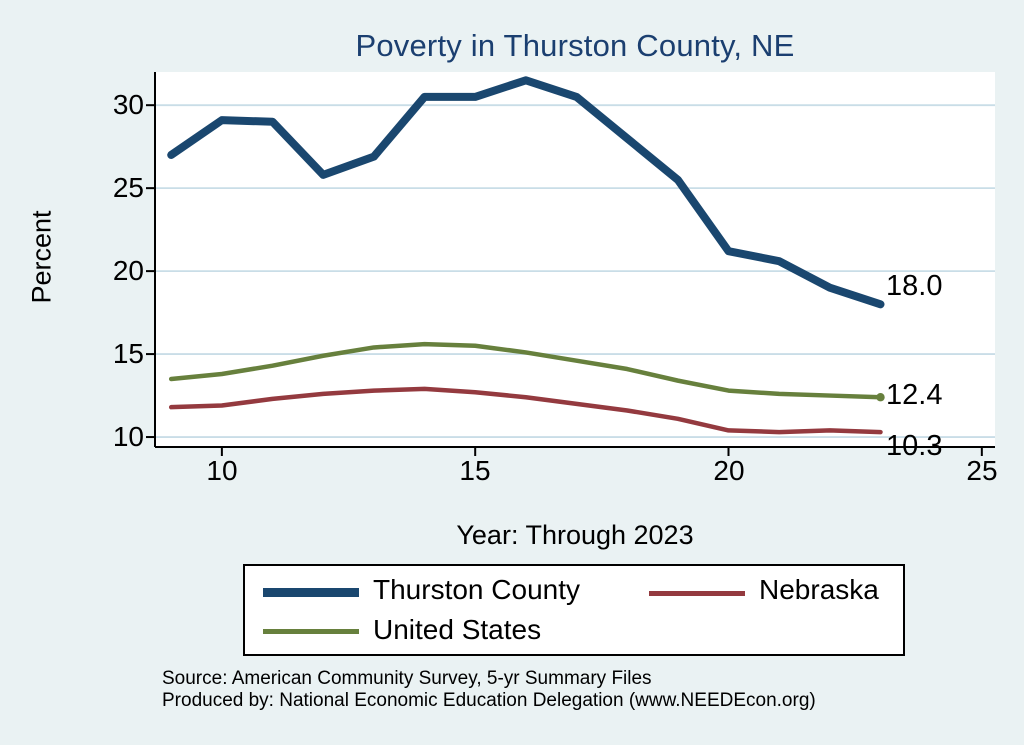  What do you see at coordinates (574, 610) in the screenshot?
I see `legend-box: Thurston County Nebraska United States` at bounding box center [574, 610].